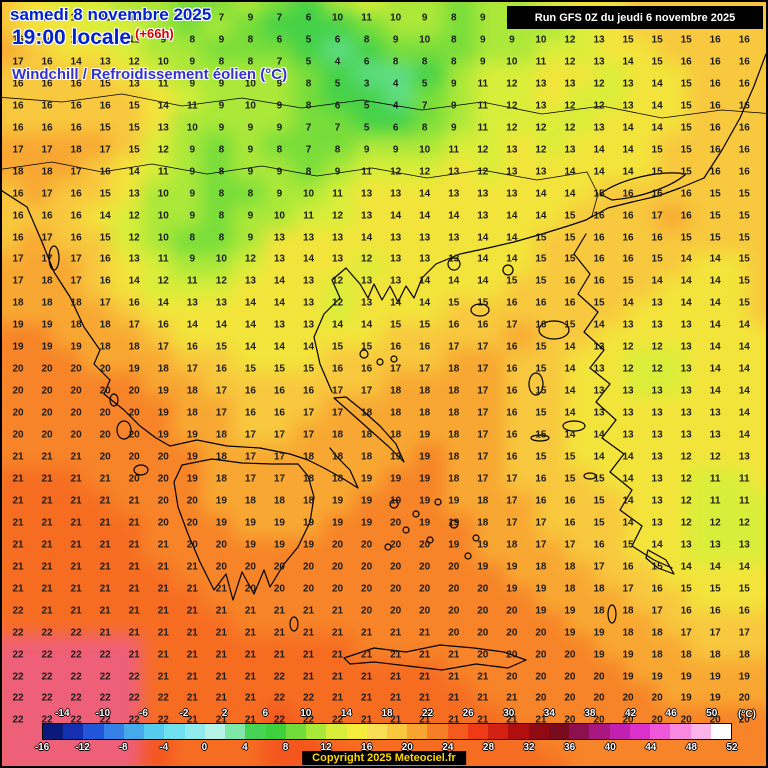 The width and height of the screenshot is (768, 768). I want to click on temp-value: 19, so click(163, 413).